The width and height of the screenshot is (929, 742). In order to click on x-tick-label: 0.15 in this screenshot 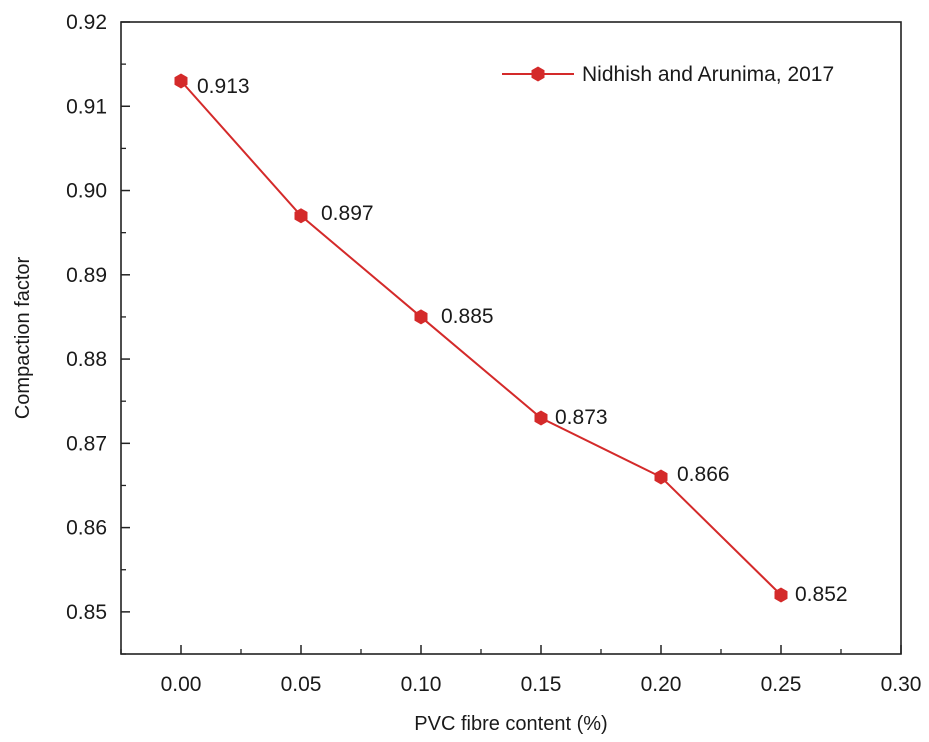, I will do `click(541, 684)`.